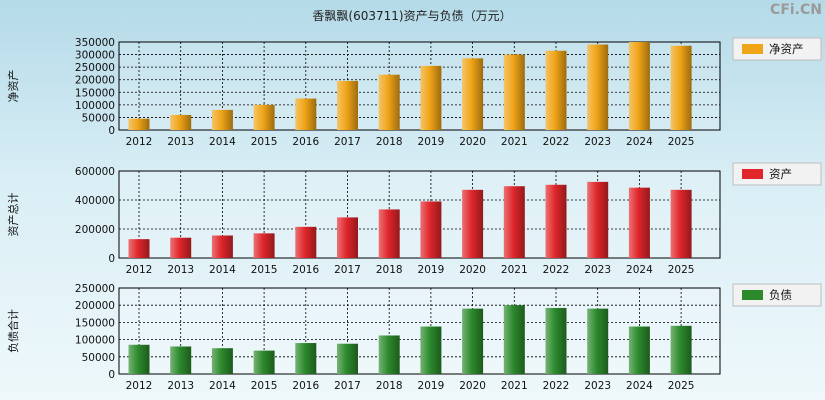  I want to click on legend: 负债, so click(777, 295).